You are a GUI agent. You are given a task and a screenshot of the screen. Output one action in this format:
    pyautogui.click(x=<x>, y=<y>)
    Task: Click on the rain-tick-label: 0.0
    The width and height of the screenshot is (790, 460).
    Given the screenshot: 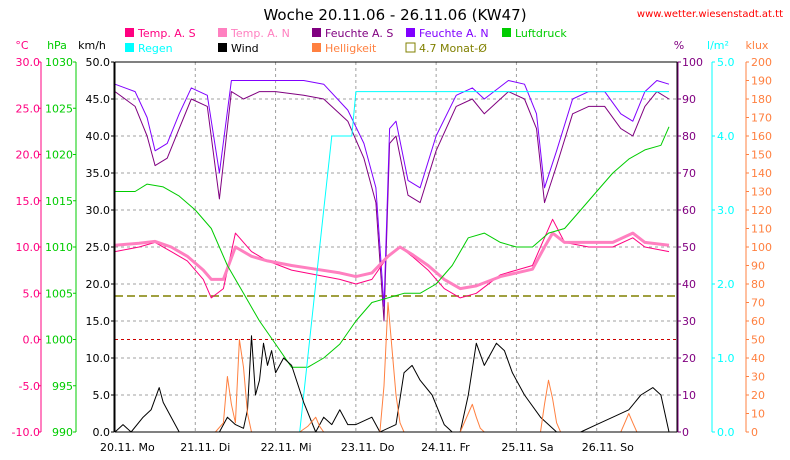 What is the action you would take?
    pyautogui.click(x=726, y=432)
    